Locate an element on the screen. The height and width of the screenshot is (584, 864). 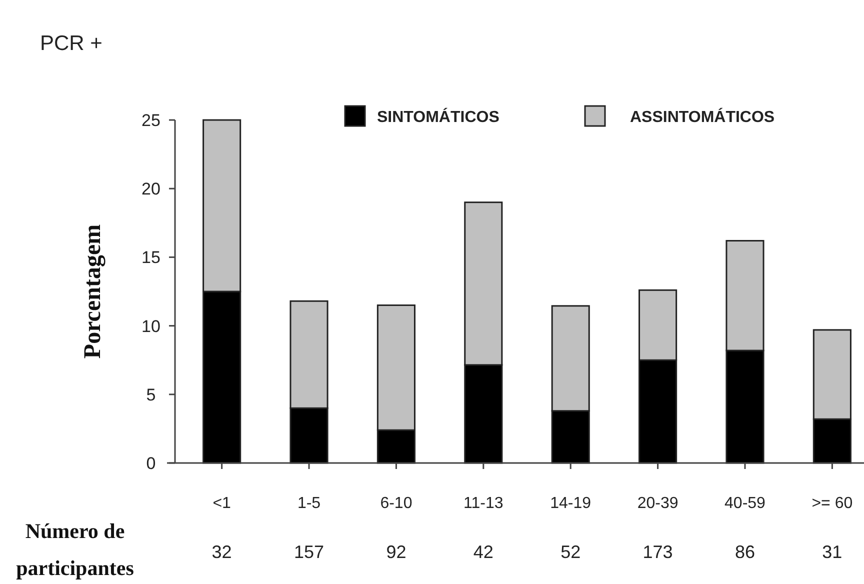
y-tick-label: 0 is located at coordinates (151, 463).